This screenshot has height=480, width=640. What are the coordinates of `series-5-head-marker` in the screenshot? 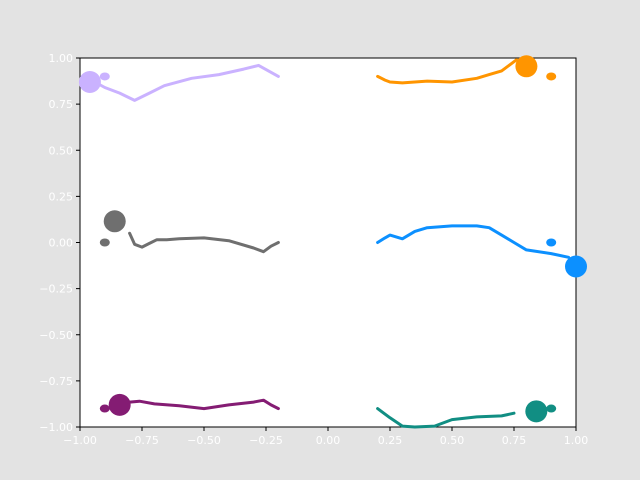 It's located at (536, 411).